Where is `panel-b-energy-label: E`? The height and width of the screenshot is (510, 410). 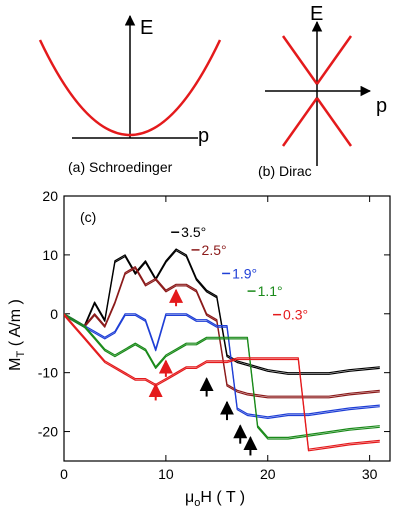 panel-b-energy-label: E is located at coordinates (316, 14).